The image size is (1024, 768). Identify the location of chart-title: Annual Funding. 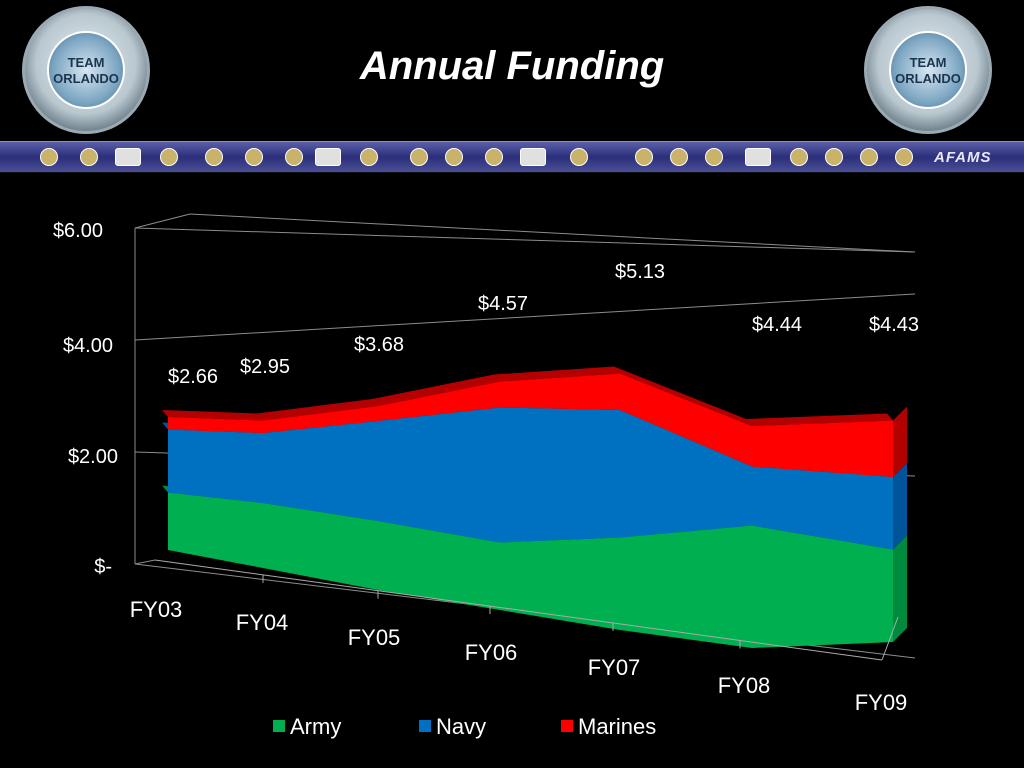
(512, 66).